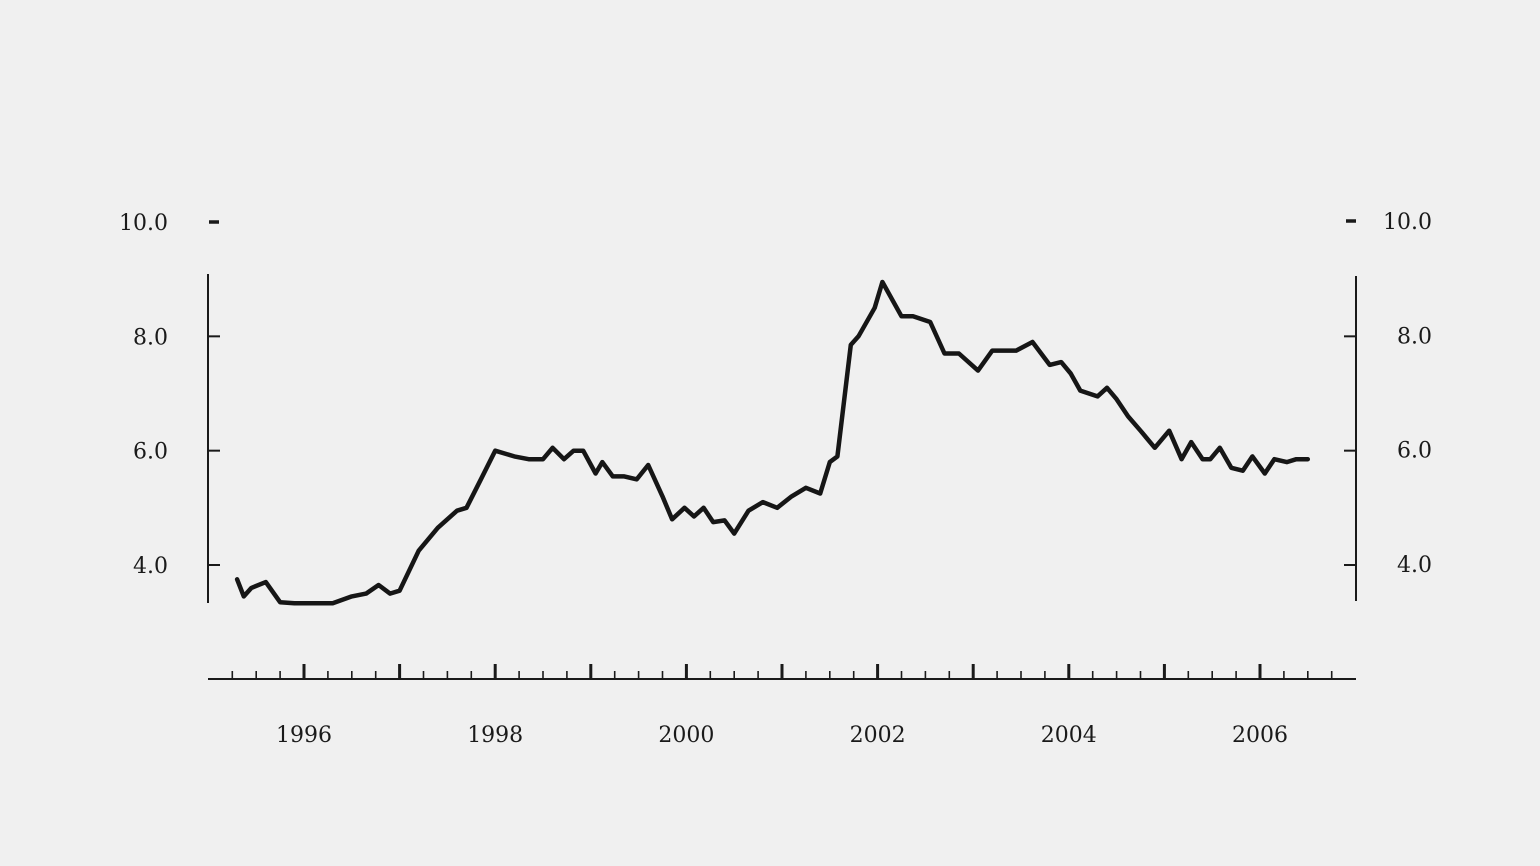 The width and height of the screenshot is (1540, 866). Describe the element at coordinates (1414, 565) in the screenshot. I see `right-y-tick-label: 4.0` at that location.